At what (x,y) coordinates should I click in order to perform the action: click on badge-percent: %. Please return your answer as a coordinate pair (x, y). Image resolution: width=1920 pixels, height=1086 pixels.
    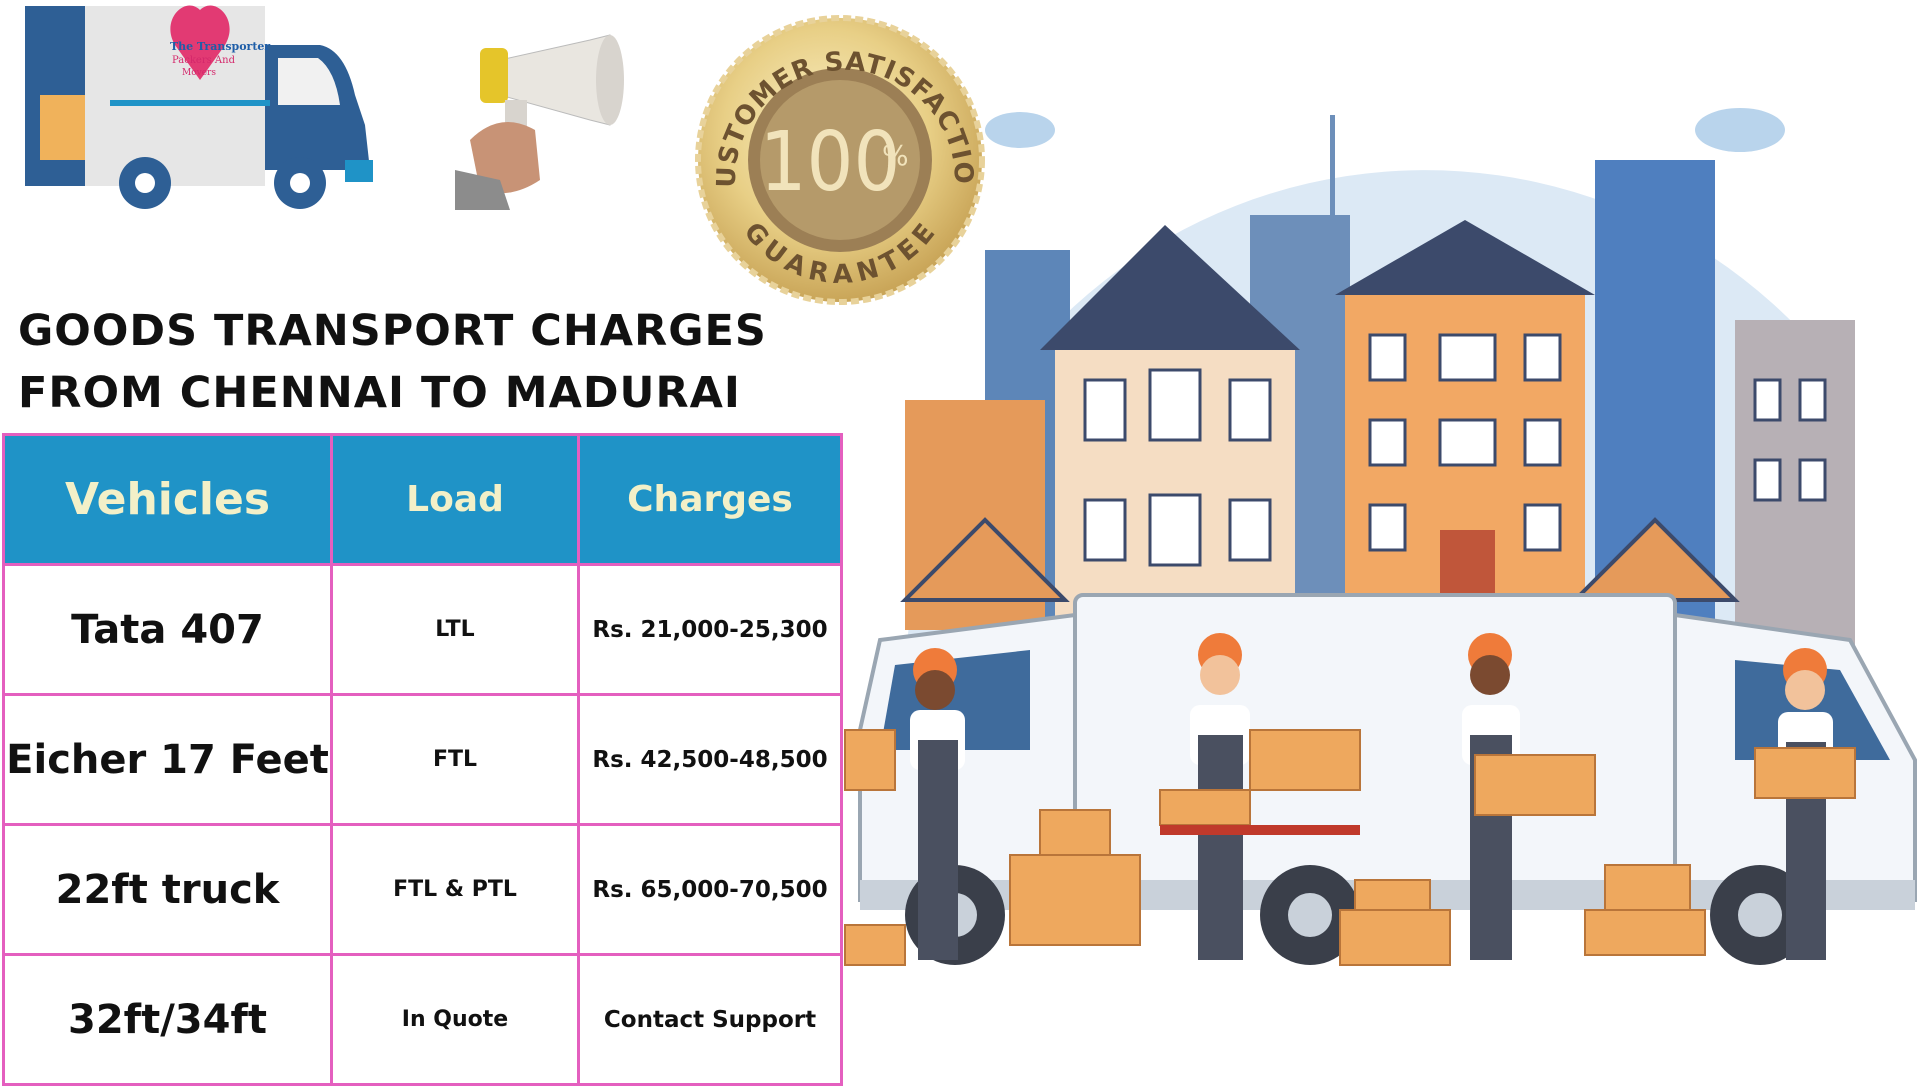
    Looking at the image, I should click on (895, 155).